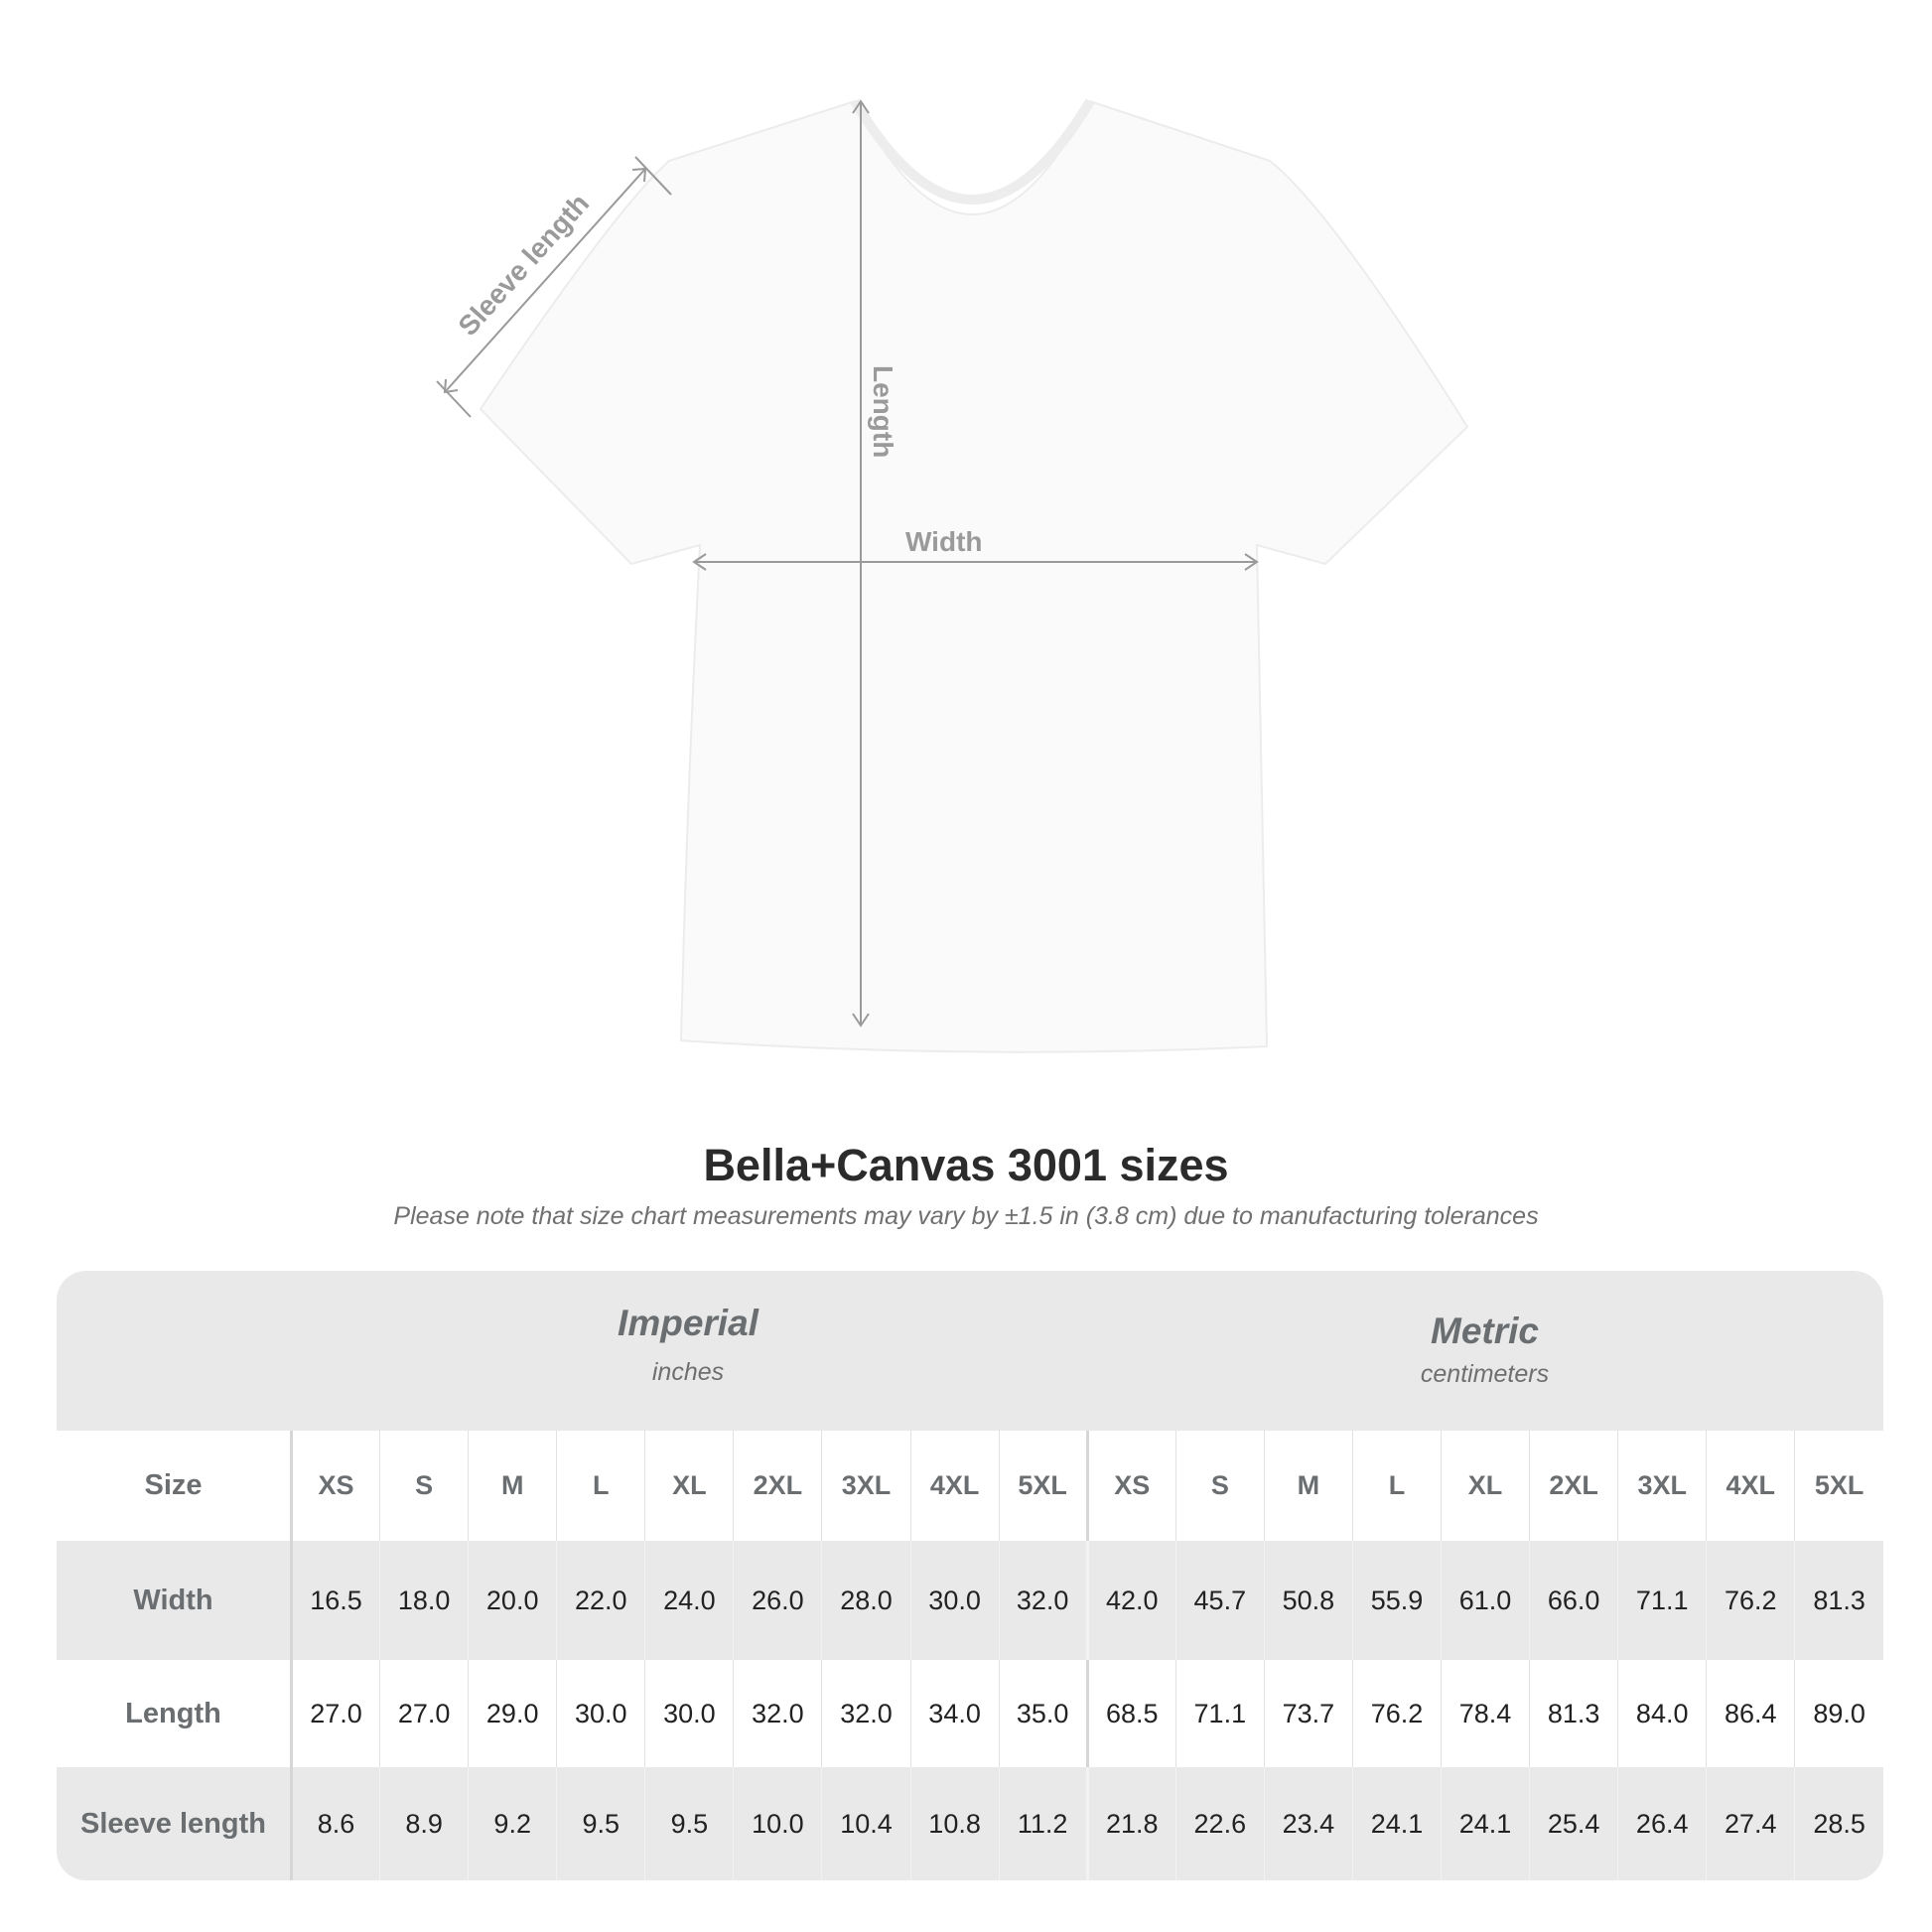 This screenshot has height=1932, width=1932. What do you see at coordinates (1308, 1486) in the screenshot?
I see `metric-size-header: M` at bounding box center [1308, 1486].